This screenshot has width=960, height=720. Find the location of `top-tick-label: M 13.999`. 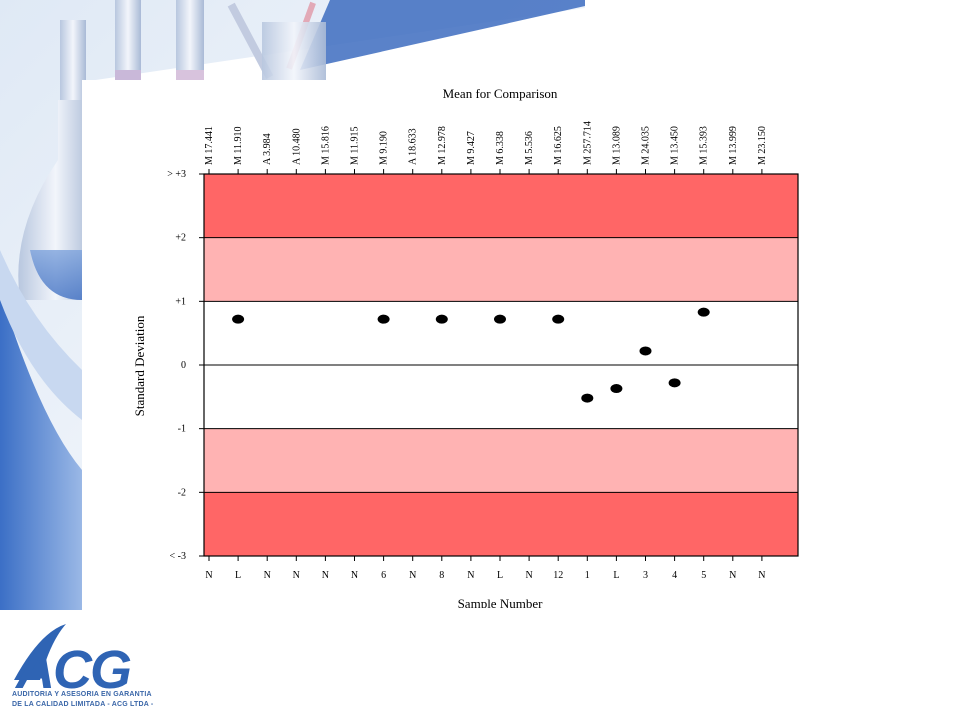

top-tick-label: M 13.999 is located at coordinates (733, 145).